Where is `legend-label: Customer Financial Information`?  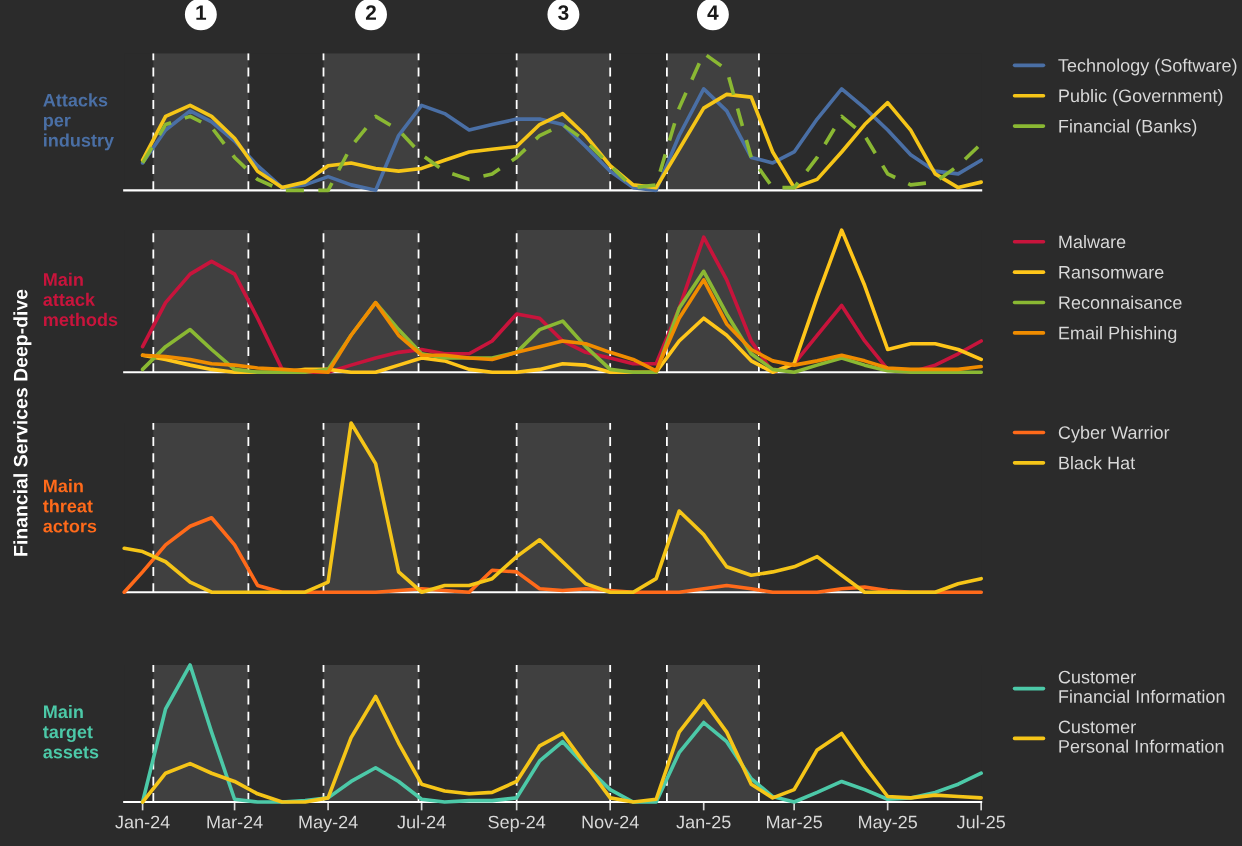 legend-label: Customer Financial Information is located at coordinates (1141, 686).